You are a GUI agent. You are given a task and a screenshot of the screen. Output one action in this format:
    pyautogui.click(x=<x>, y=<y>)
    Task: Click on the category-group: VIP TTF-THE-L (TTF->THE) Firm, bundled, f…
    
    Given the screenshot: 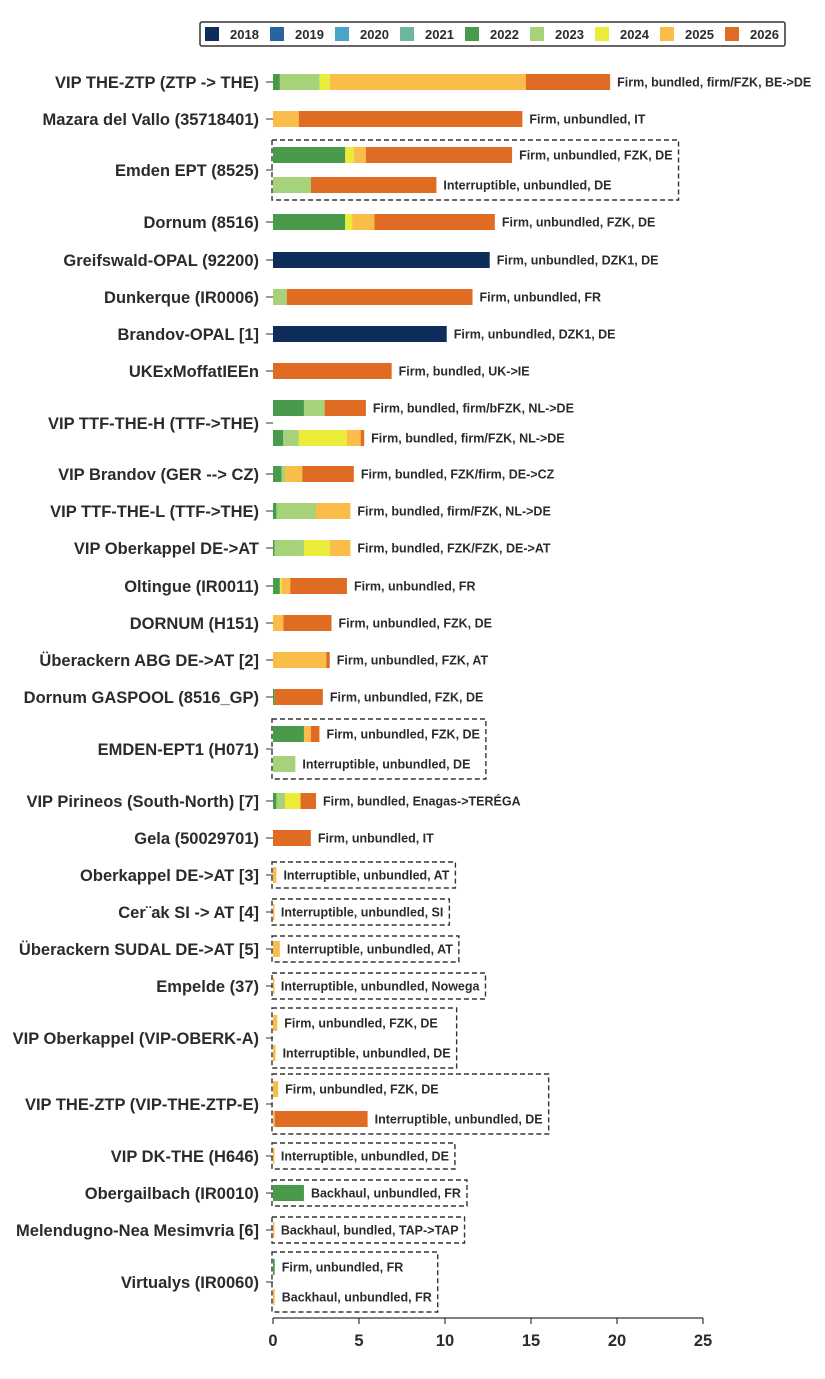 What is the action you would take?
    pyautogui.click(x=300, y=512)
    